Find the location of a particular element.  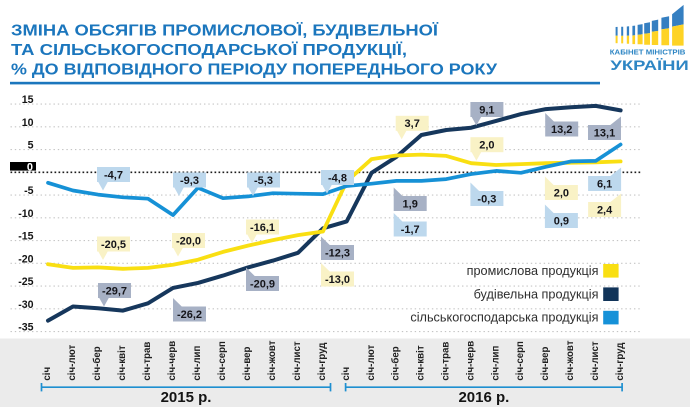

svg-text: -15 is located at coordinates (25, 237).